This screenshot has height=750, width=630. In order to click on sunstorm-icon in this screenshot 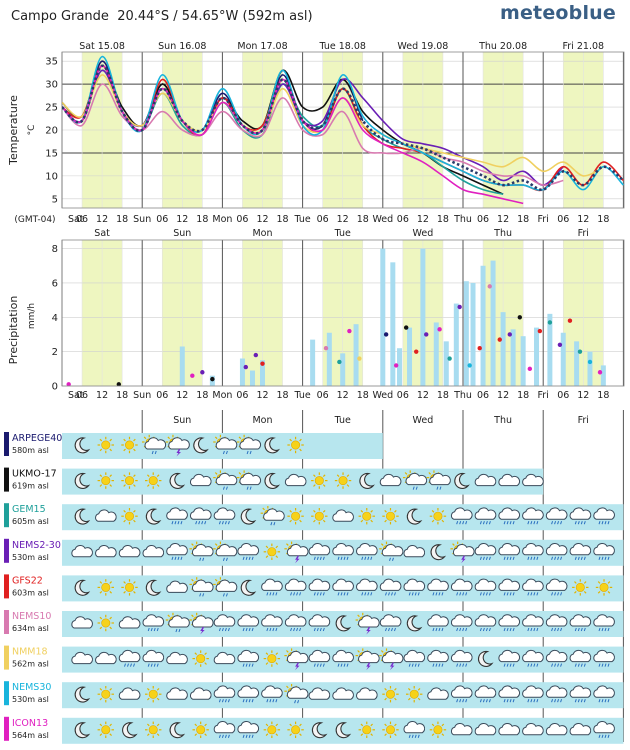, I will do `click(462, 552)`.